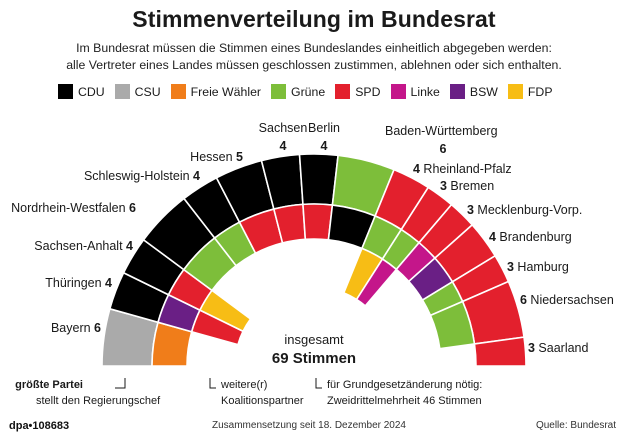 The image size is (628, 441). What do you see at coordinates (318, 383) in the screenshot?
I see `leader-line-two-thirds` at bounding box center [318, 383].